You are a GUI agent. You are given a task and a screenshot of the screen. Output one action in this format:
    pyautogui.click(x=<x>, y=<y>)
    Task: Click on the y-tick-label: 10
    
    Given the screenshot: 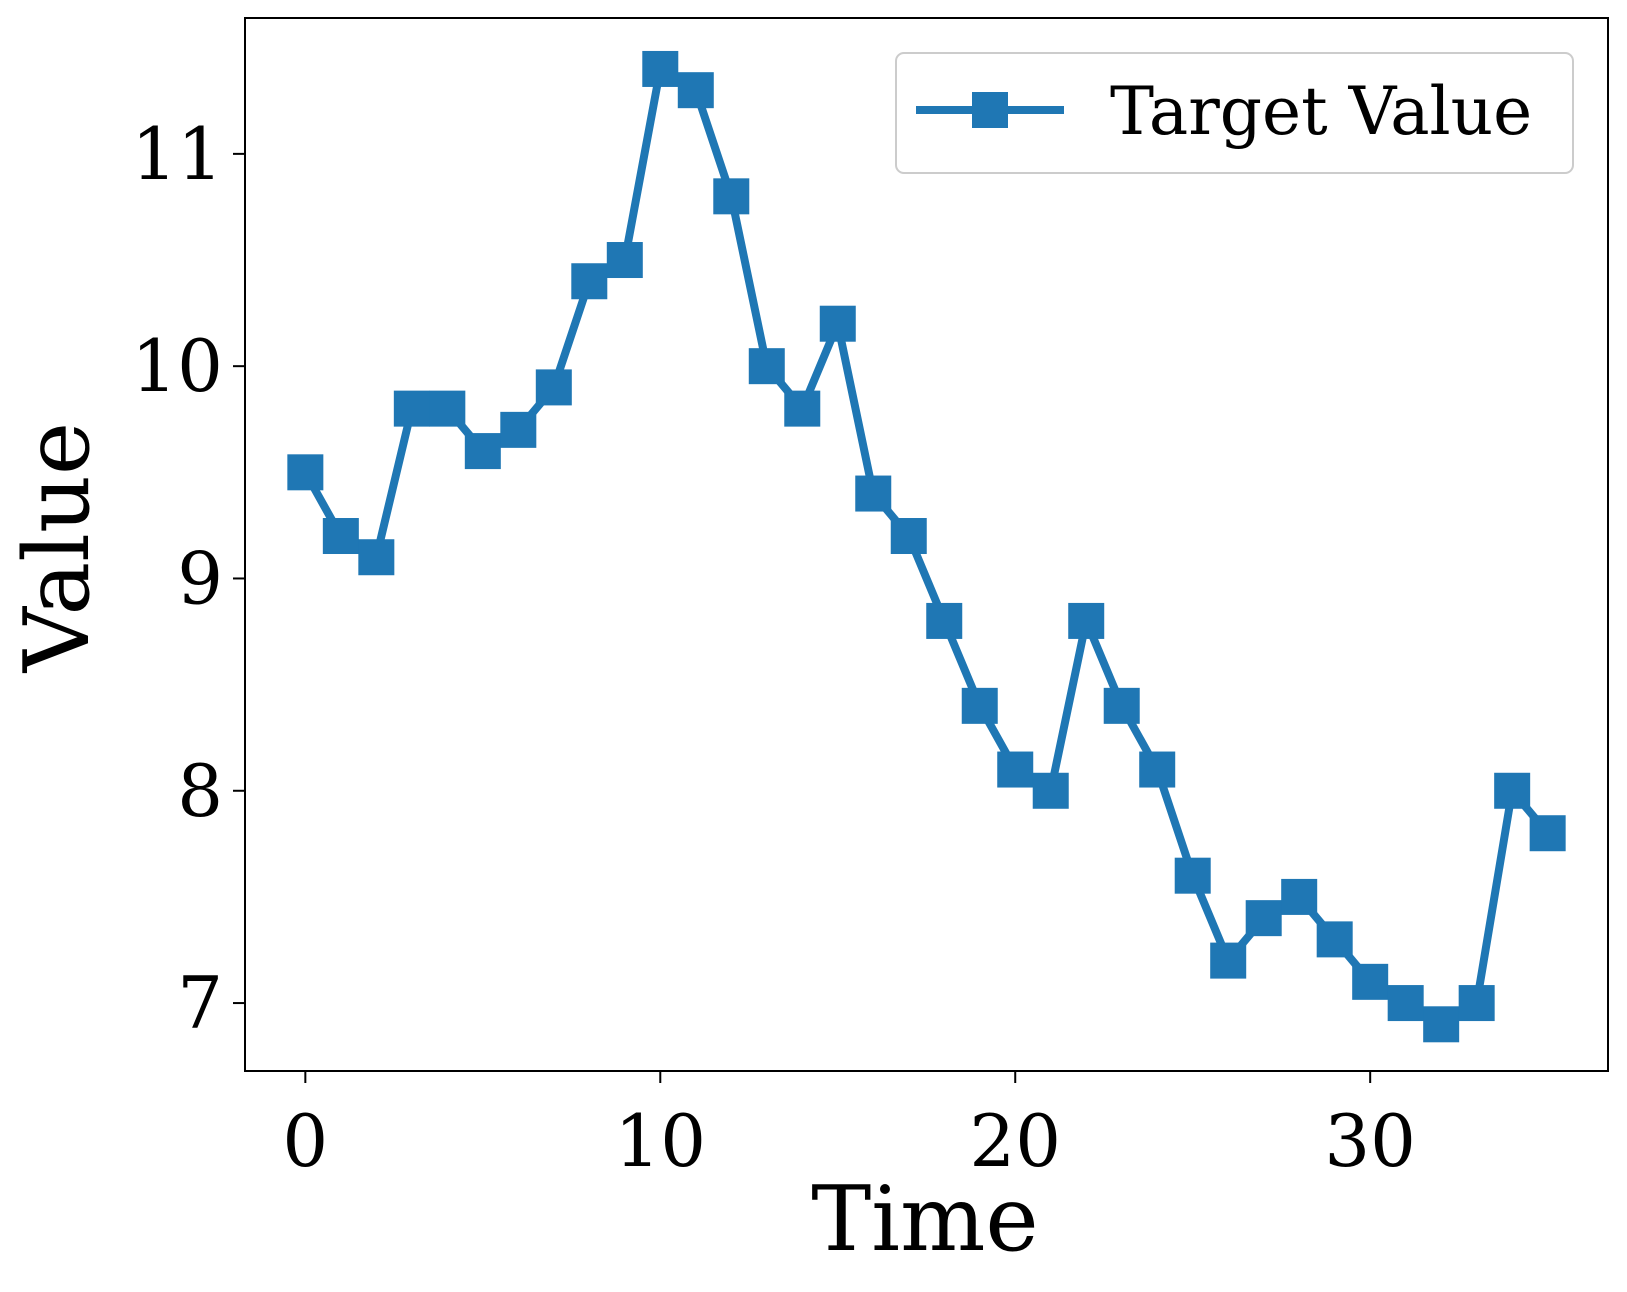 What is the action you would take?
    pyautogui.click(x=177, y=366)
    